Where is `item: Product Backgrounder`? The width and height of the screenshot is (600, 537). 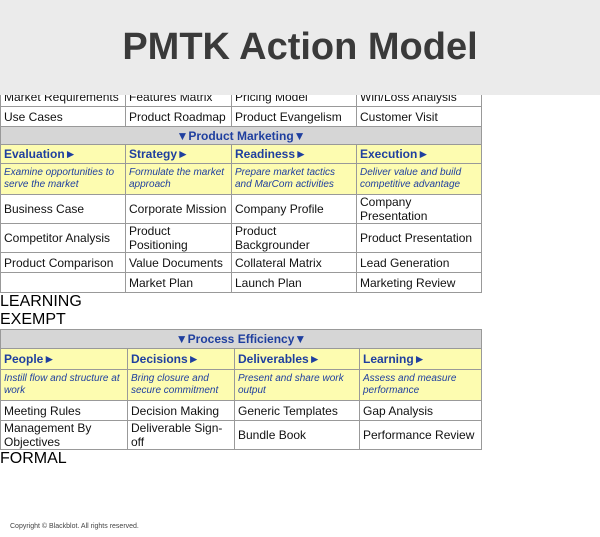 item: Product Backgrounder is located at coordinates (294, 238).